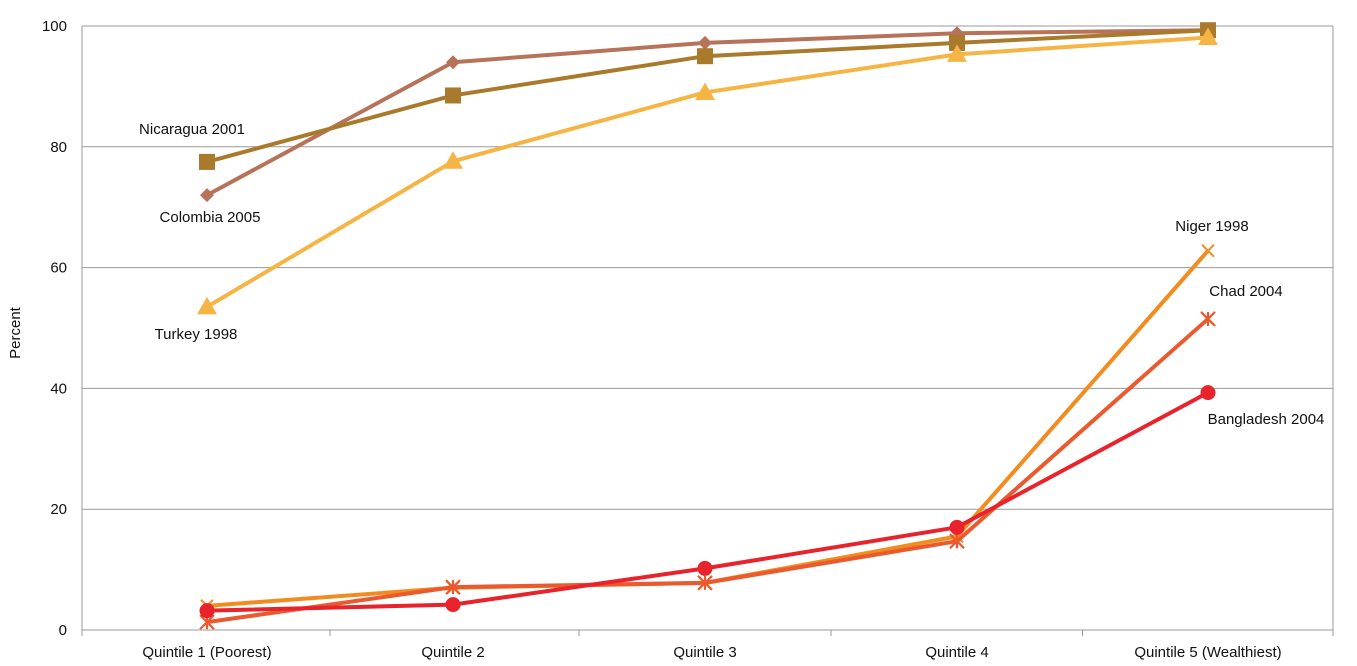 The width and height of the screenshot is (1357, 666). I want to click on series-label-nicaragua-2001: Nicaragua 2001, so click(192, 129).